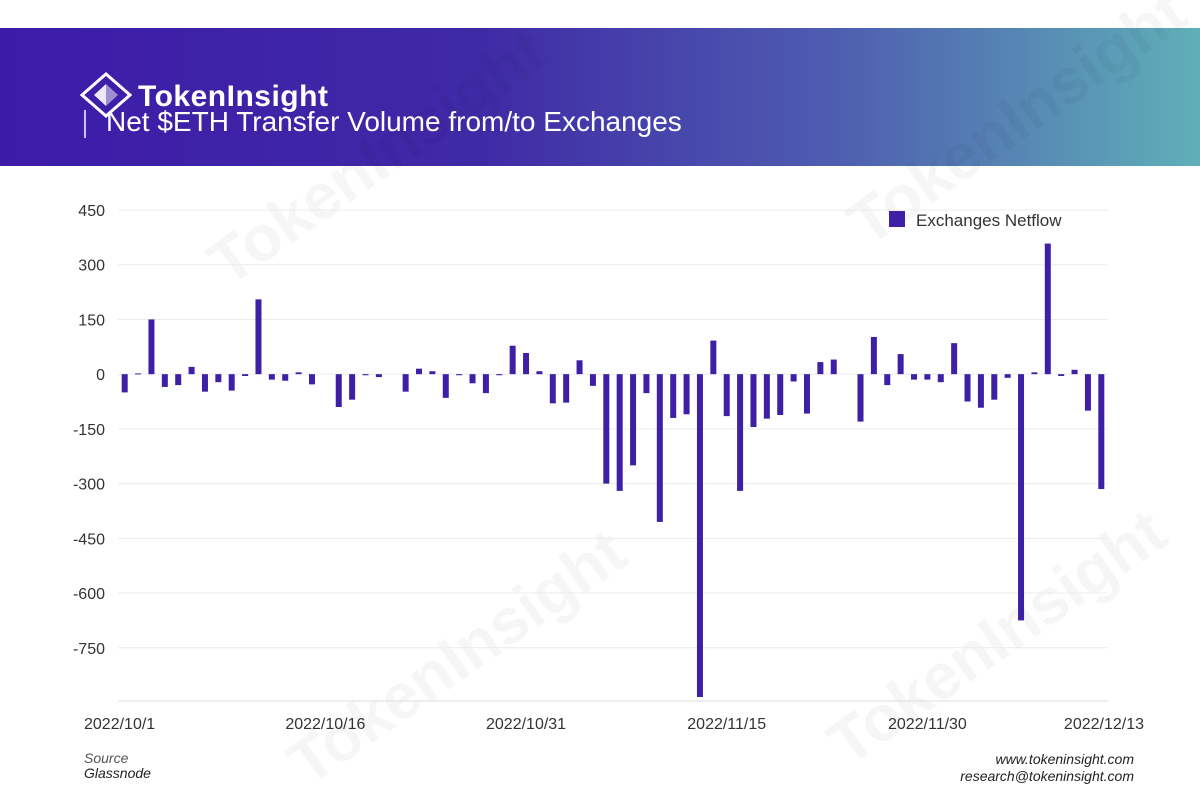 This screenshot has height=800, width=1200. I want to click on email-link: research@tokeninsight.com, so click(1047, 776).